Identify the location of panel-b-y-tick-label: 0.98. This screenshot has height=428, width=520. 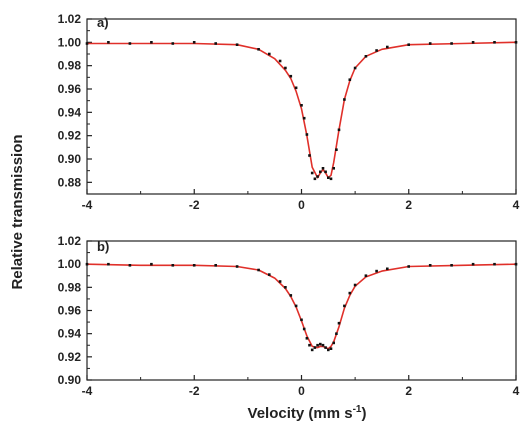
(70, 287).